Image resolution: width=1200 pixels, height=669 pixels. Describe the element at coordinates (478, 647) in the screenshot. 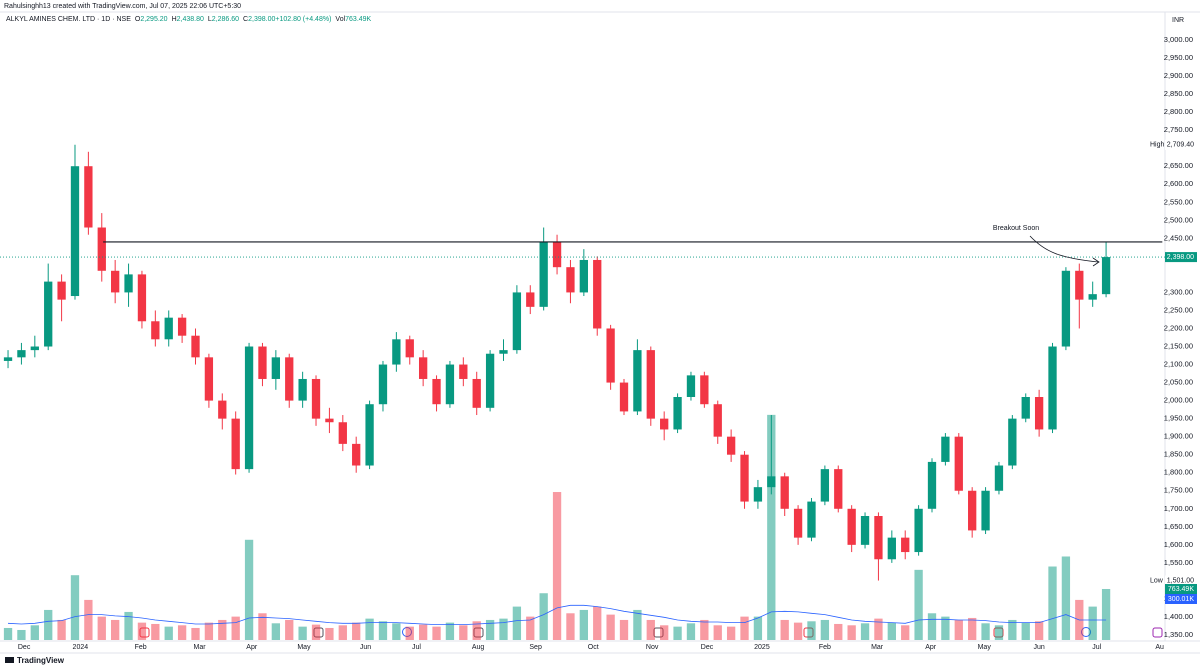

I see `x-tick-label: Aug` at that location.